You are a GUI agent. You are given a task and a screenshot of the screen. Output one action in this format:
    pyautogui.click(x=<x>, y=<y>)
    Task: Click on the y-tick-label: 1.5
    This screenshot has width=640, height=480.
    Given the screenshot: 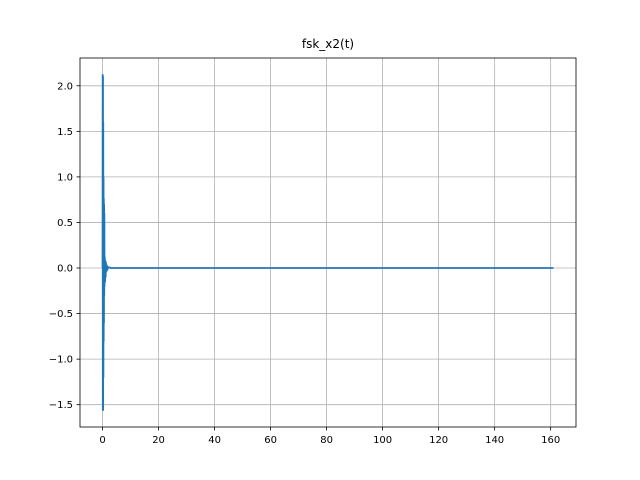 What is the action you would take?
    pyautogui.click(x=65, y=132)
    